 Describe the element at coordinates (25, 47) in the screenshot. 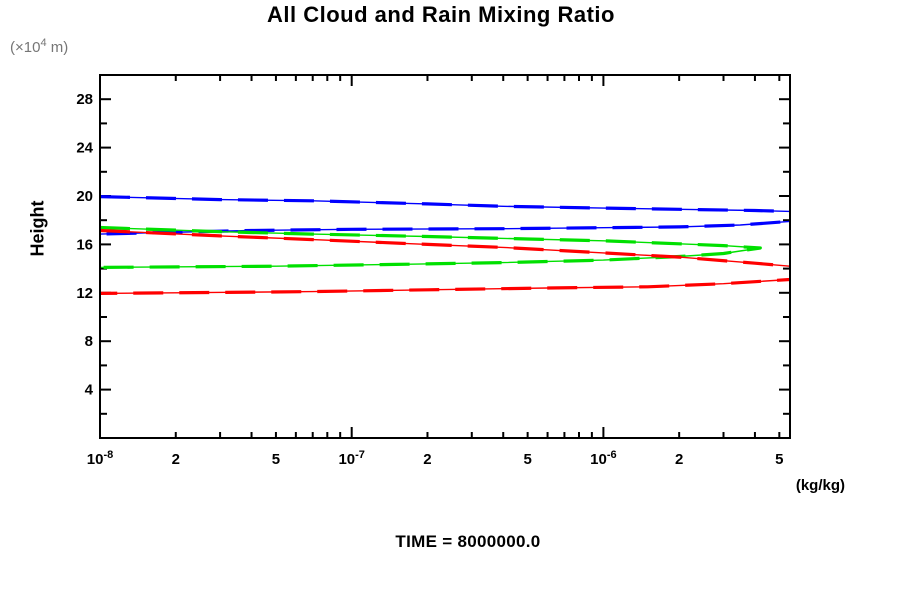

I see `y-axis-unit-prefix: (×10` at that location.